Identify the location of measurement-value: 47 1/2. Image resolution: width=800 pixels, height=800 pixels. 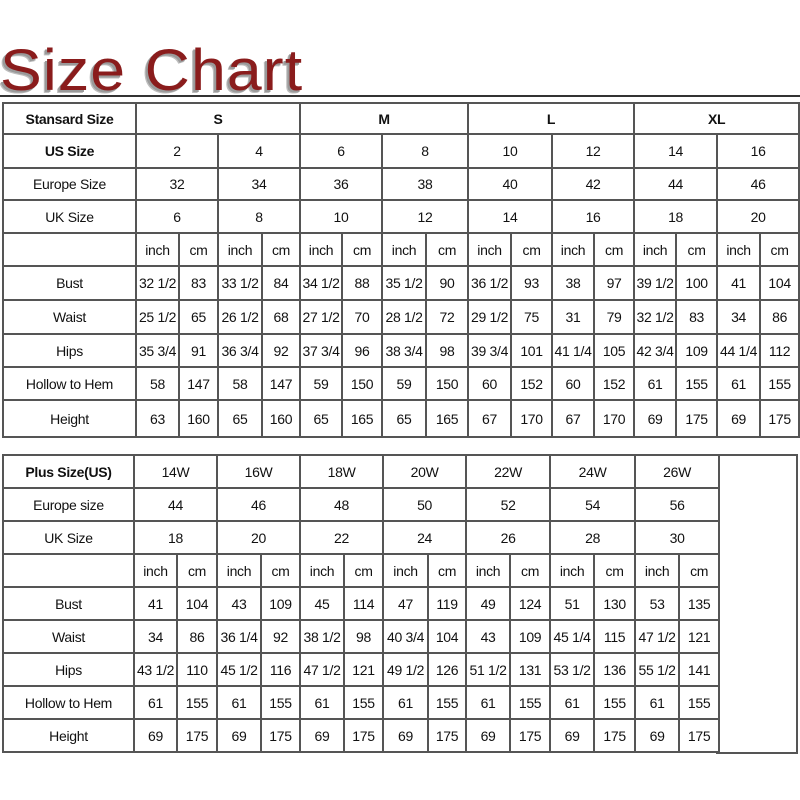
(657, 636).